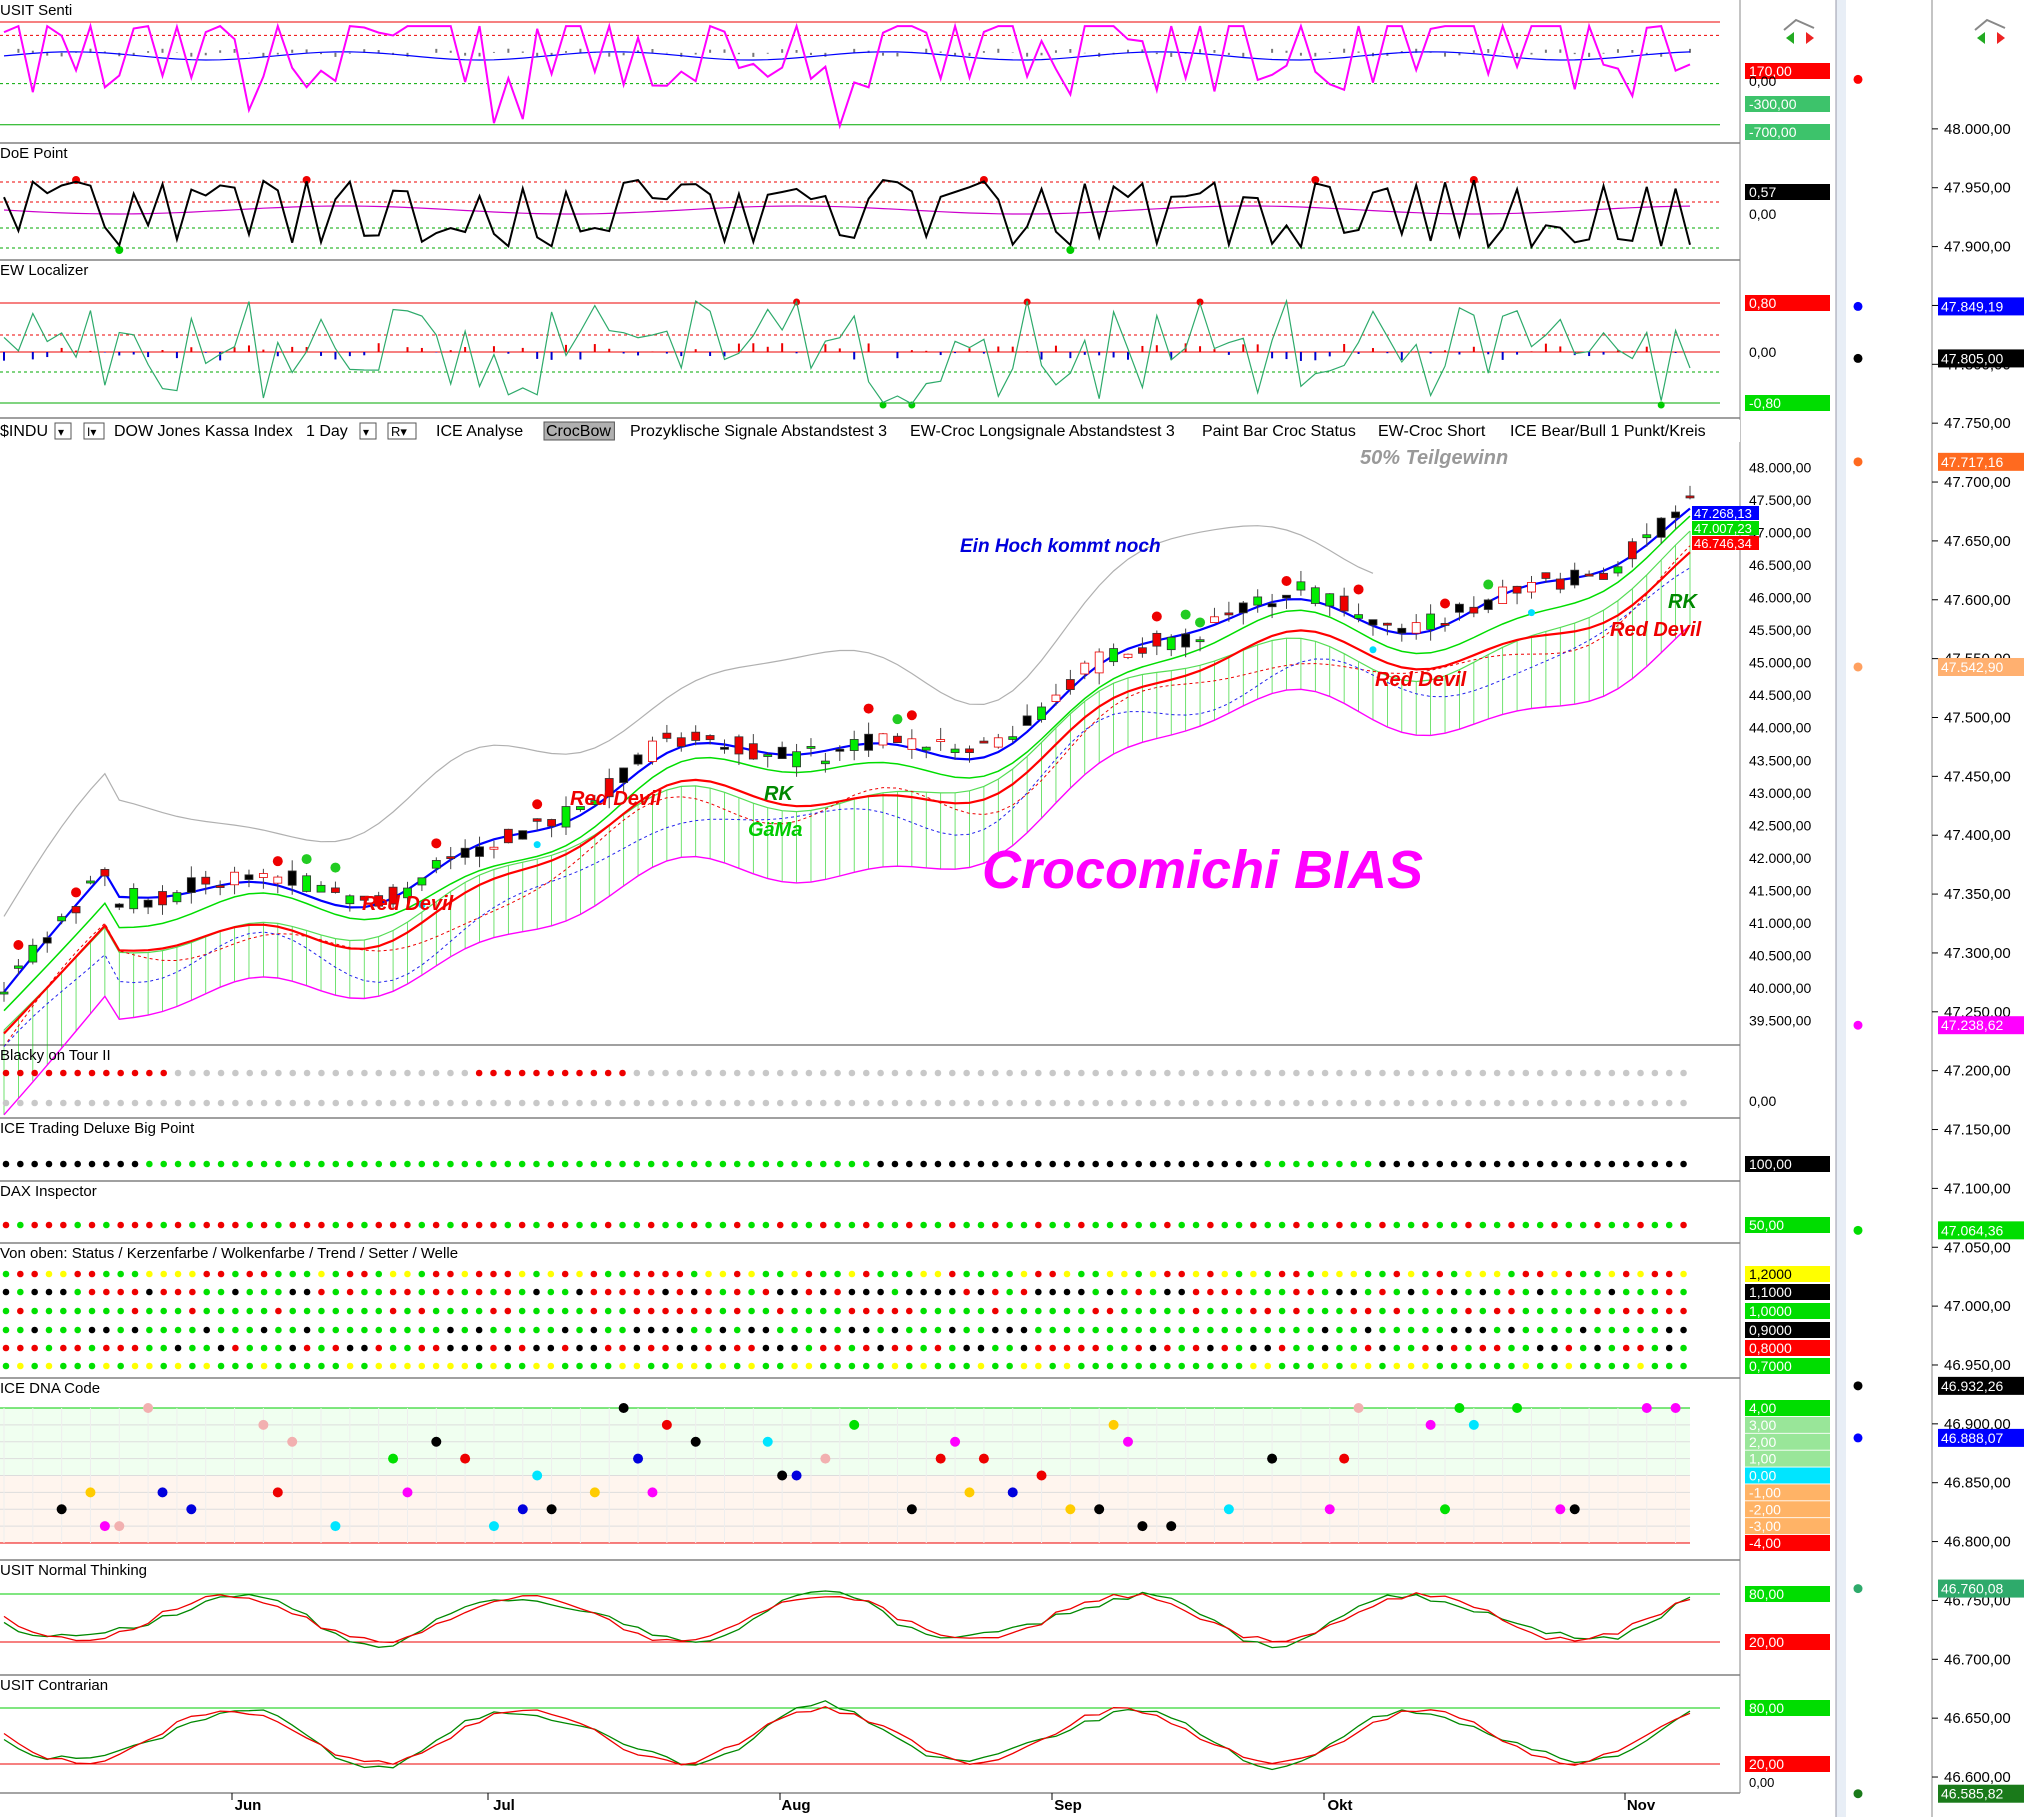 The image size is (2026, 1817). Describe the element at coordinates (860, 215) in the screenshot. I see `doe-point-panel` at that location.